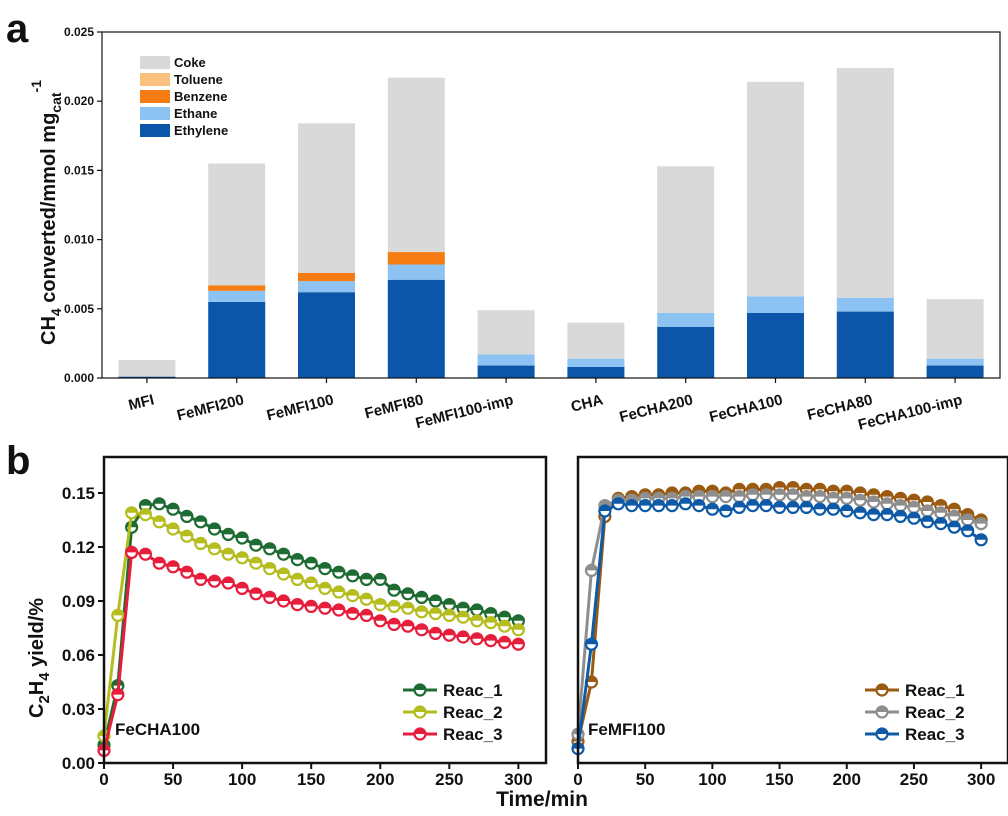 This screenshot has height=816, width=1008. What do you see at coordinates (173, 779) in the screenshot?
I see `x-tick-label: 50` at bounding box center [173, 779].